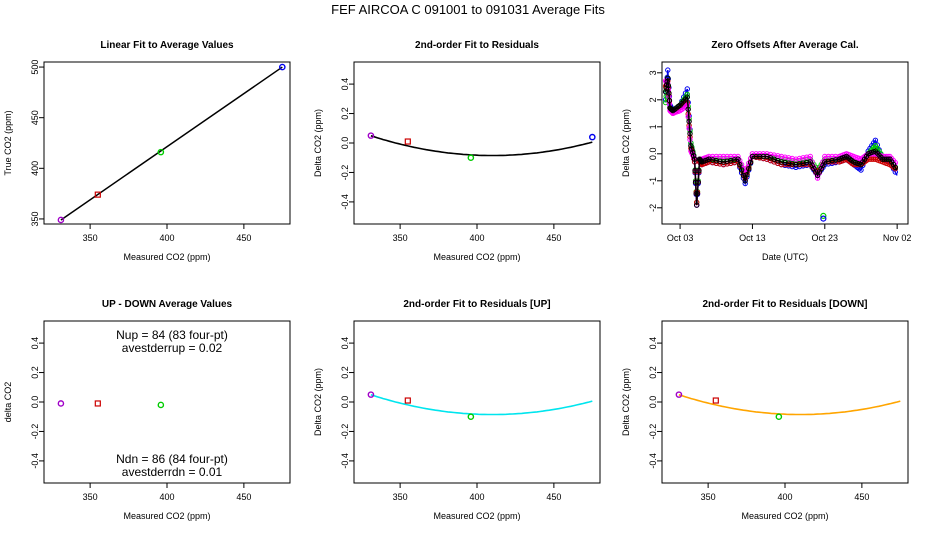 This screenshot has width=936, height=540. Describe the element at coordinates (345, 432) in the screenshot. I see `y-tick-label: -0.2` at that location.